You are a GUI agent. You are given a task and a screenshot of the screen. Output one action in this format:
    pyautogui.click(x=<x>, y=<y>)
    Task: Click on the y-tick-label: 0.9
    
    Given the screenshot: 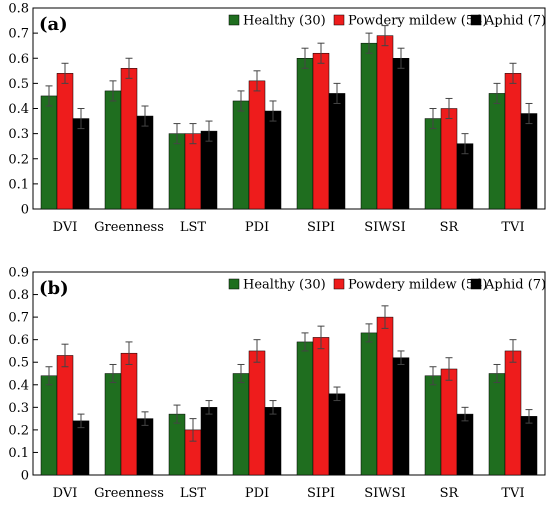 What is the action you would take?
    pyautogui.click(x=18, y=273)
    